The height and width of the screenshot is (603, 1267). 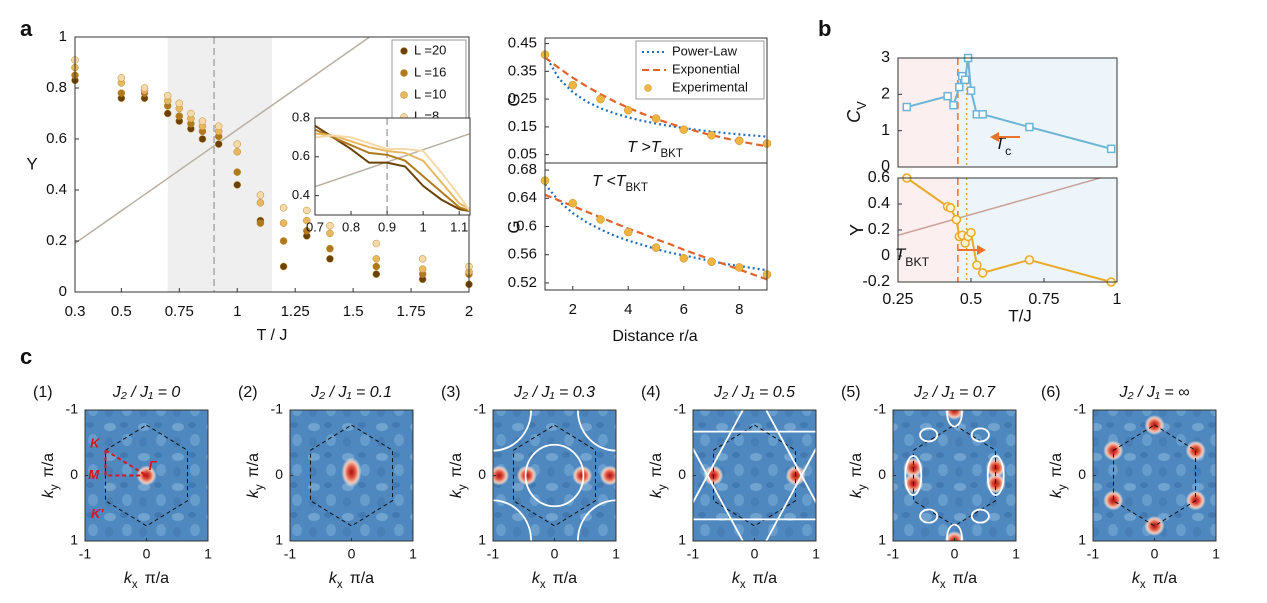 What do you see at coordinates (253, 493) in the screenshot?
I see `y-axis-label-main: k` at bounding box center [253, 493].